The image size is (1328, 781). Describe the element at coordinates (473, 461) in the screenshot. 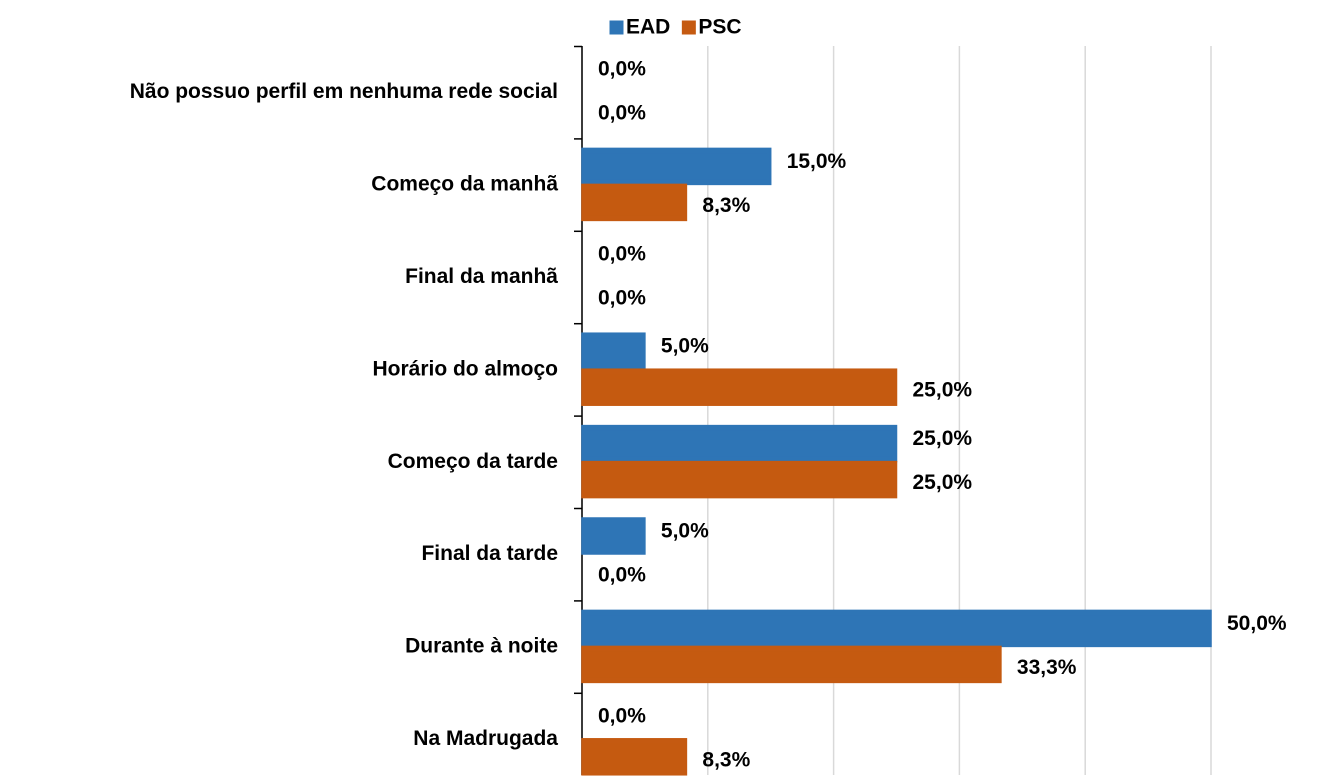

I see `y-tick-label: Começo da tarde` at that location.